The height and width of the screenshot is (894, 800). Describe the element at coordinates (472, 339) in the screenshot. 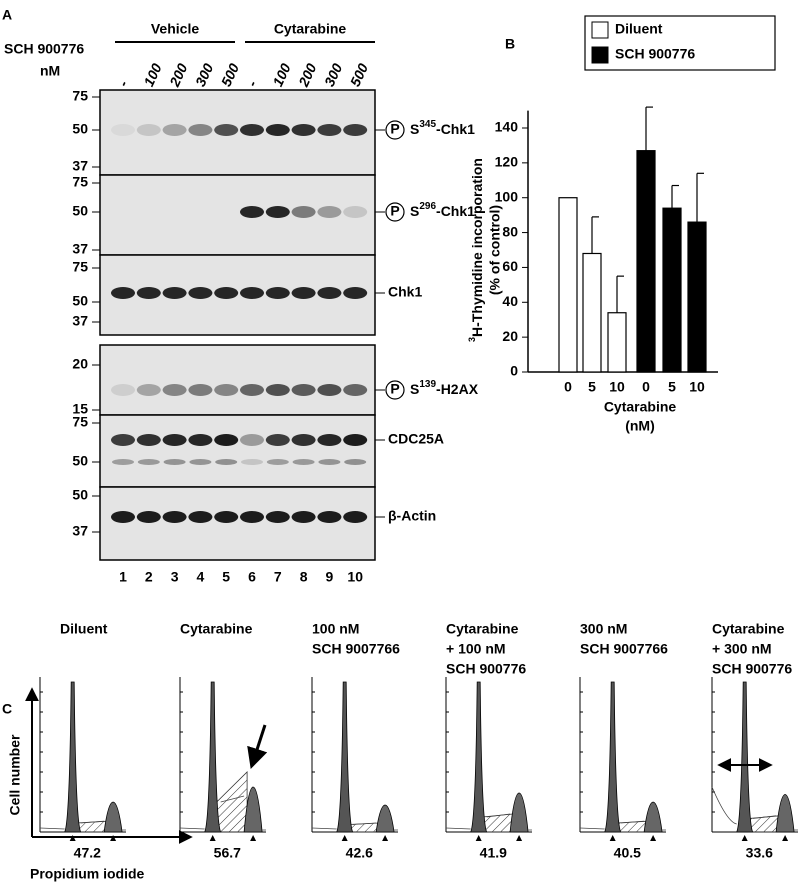

I see `y-title-sup: 3` at that location.